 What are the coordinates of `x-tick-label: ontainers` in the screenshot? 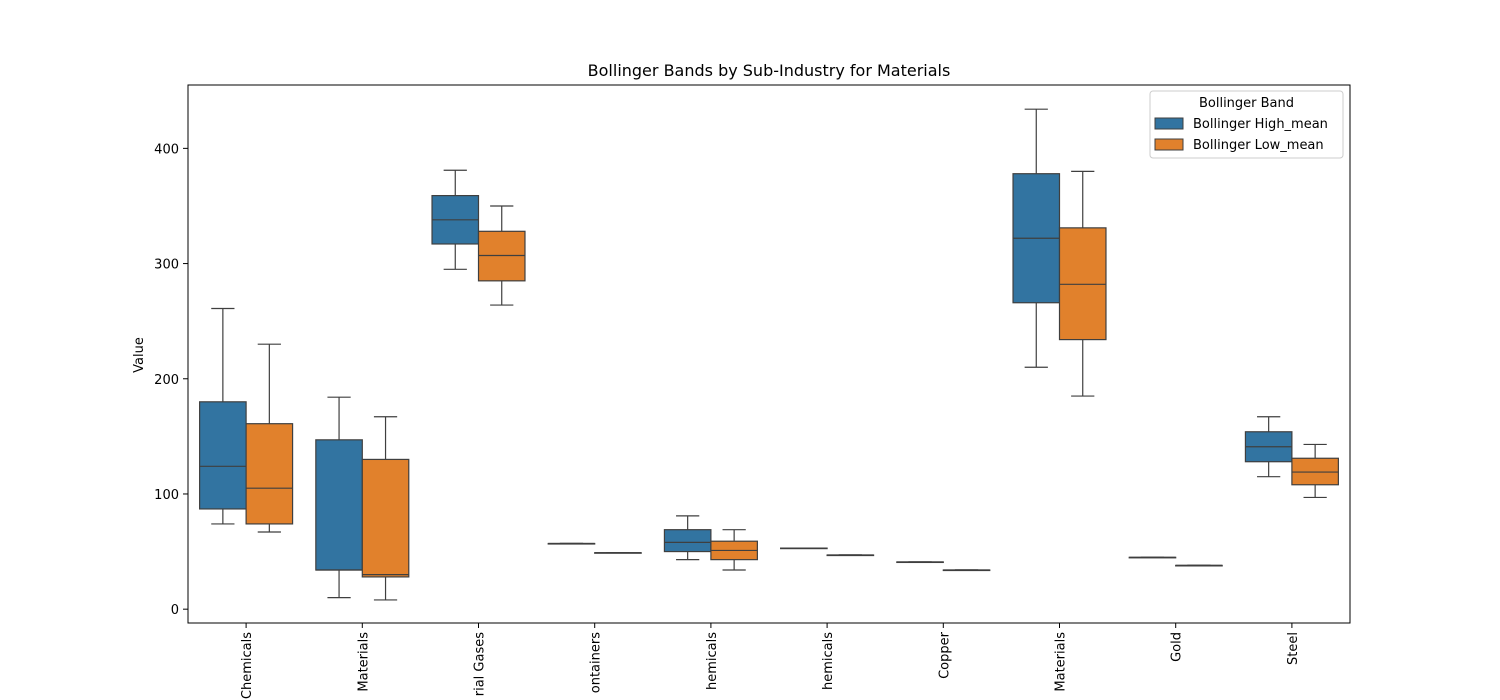 It's located at (596, 662).